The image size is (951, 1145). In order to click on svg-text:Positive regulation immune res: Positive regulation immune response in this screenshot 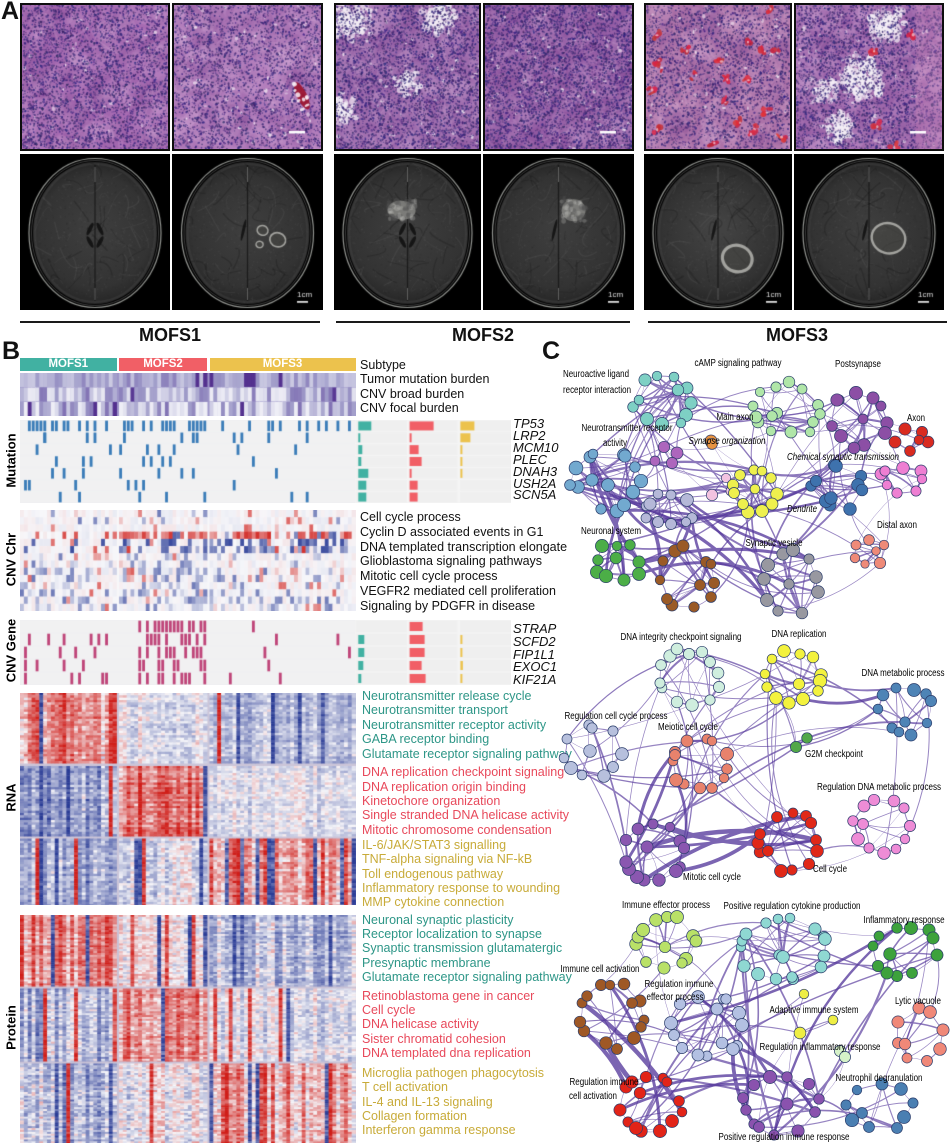, I will do `click(784, 1137)`.